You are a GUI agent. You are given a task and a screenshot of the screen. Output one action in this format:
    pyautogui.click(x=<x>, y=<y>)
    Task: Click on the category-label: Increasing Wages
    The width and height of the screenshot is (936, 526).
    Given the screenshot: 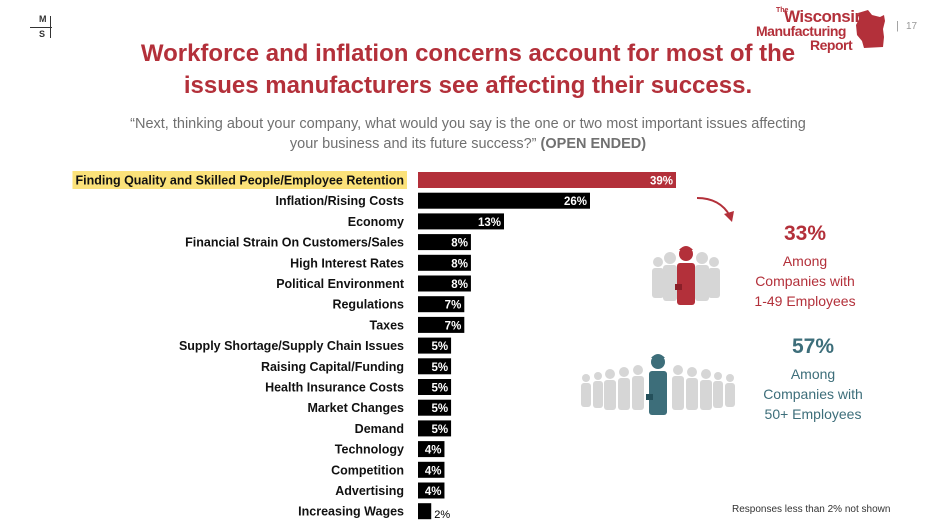 What is the action you would take?
    pyautogui.click(x=351, y=512)
    